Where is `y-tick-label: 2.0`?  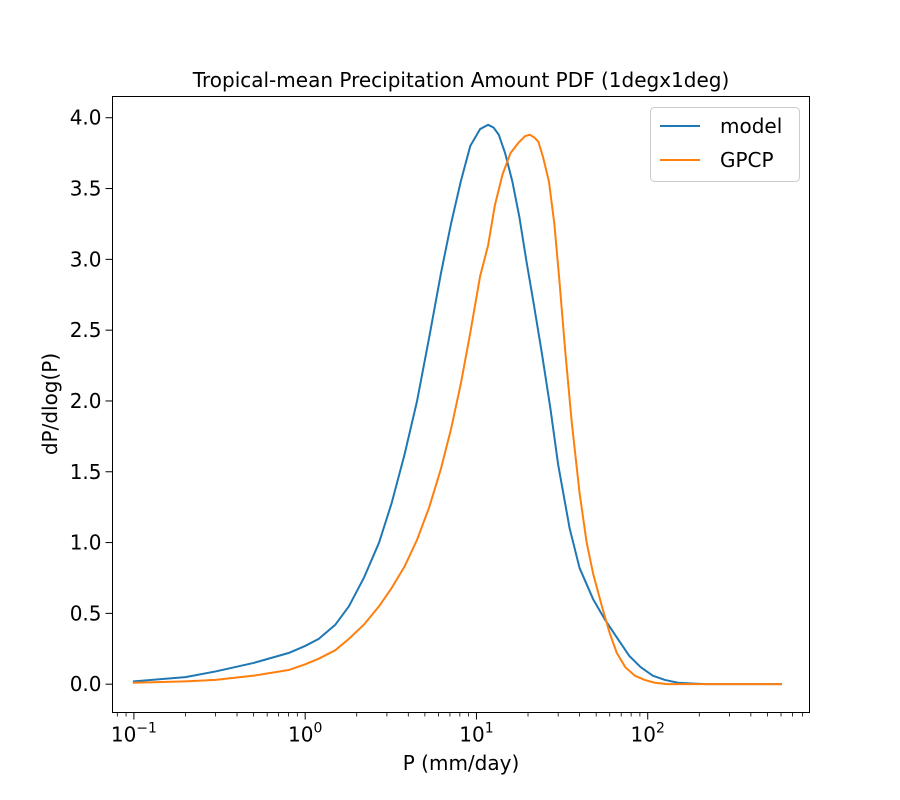 y-tick-label: 2.0 is located at coordinates (86, 401).